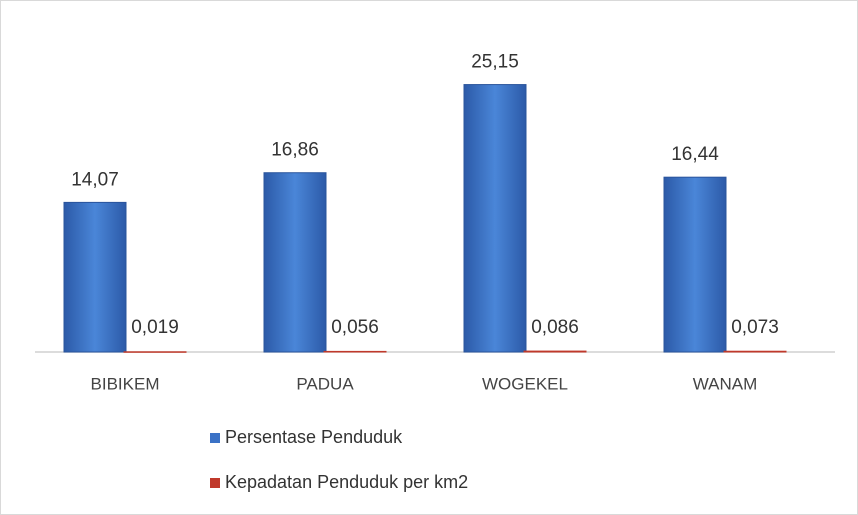  What do you see at coordinates (525, 383) in the screenshot?
I see `x-tick-label: WOGEKEL` at bounding box center [525, 383].